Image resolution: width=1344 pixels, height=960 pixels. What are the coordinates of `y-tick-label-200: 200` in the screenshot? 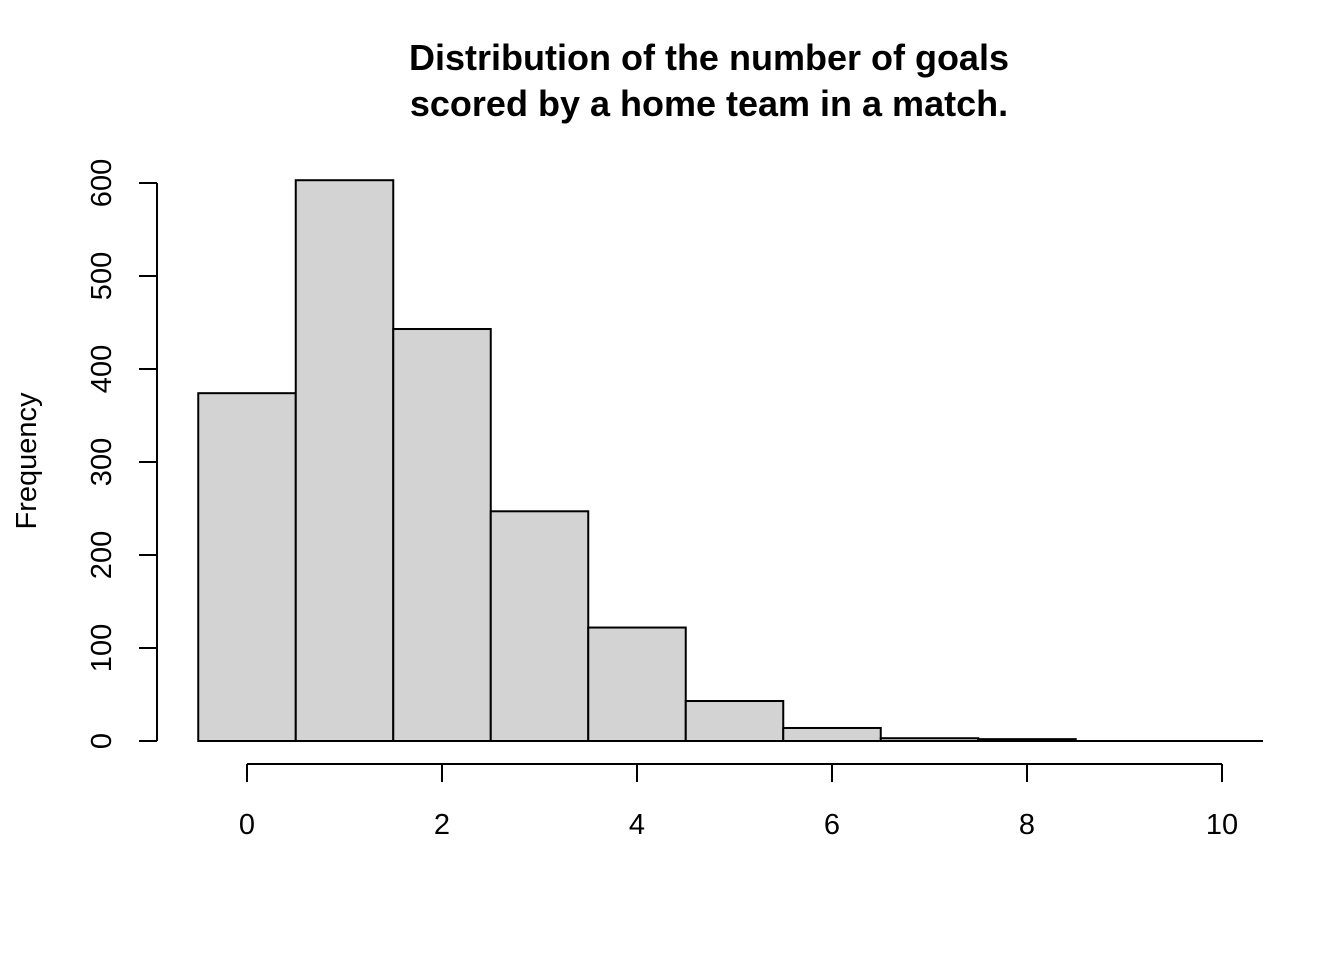 It's located at (102, 555).